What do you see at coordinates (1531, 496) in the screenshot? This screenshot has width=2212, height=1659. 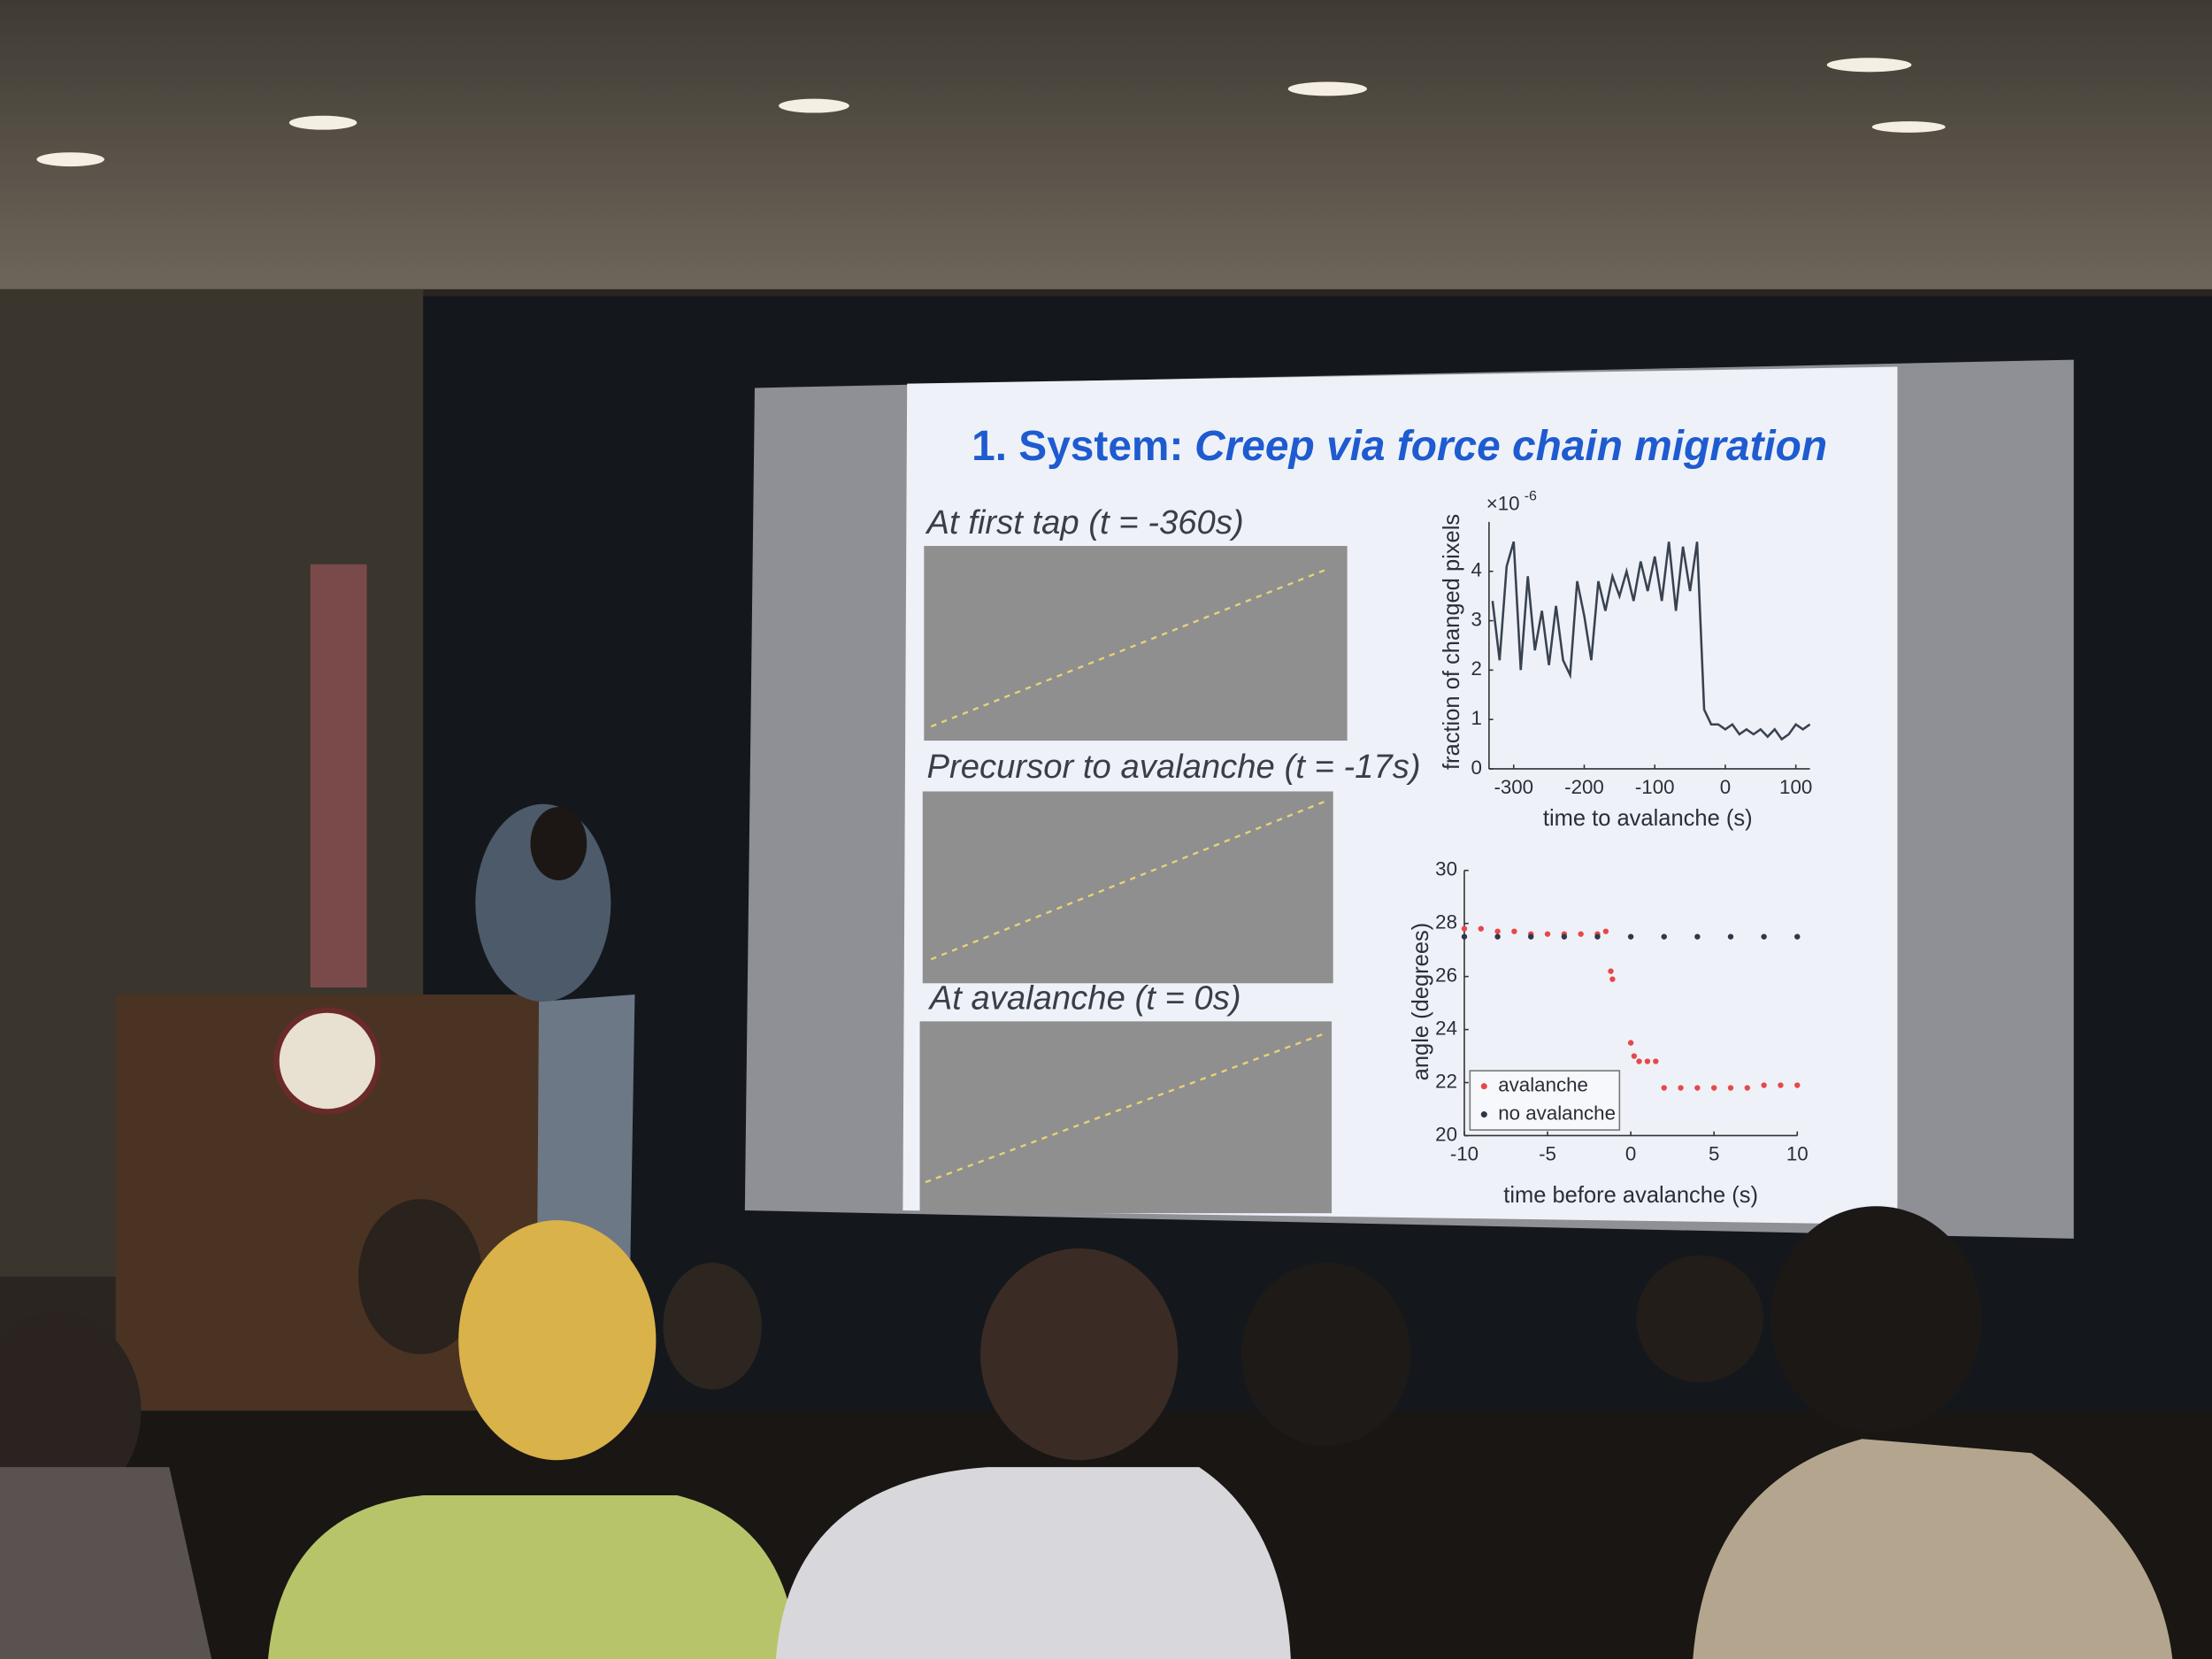 I see `y-multiplier-exponent: -6` at bounding box center [1531, 496].